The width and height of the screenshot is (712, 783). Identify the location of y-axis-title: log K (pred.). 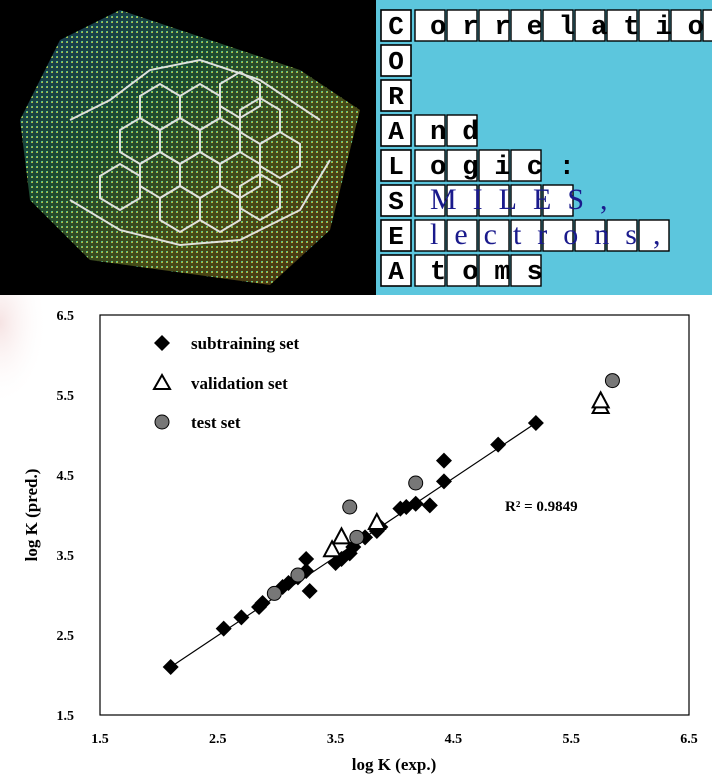
(31, 515).